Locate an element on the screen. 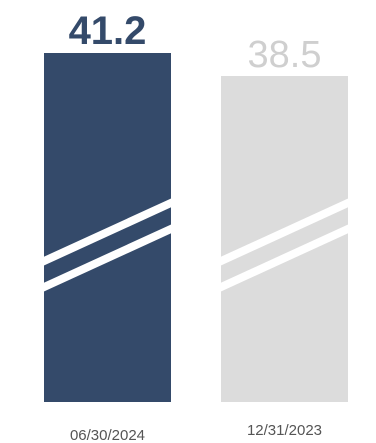 The image size is (376, 443). value-label-06-30-2024: 41.2 is located at coordinates (108, 31).